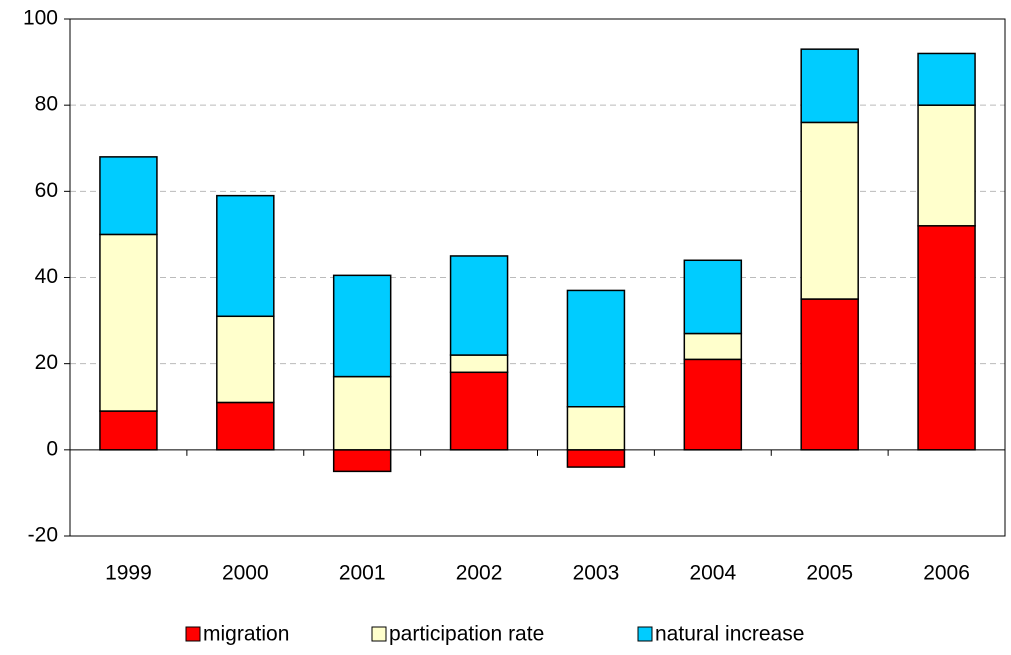 The image size is (1011, 655). Describe the element at coordinates (245, 573) in the screenshot. I see `x-tick-label: 2000` at that location.